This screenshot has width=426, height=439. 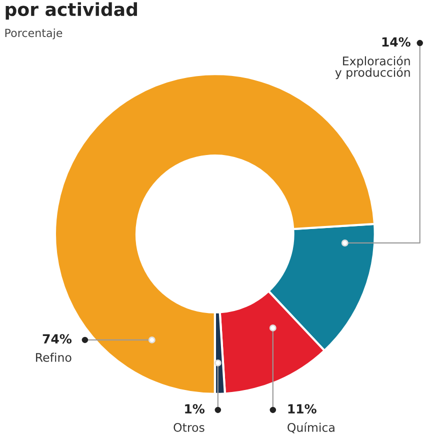 I want to click on slice-label: Refino, so click(x=54, y=357).